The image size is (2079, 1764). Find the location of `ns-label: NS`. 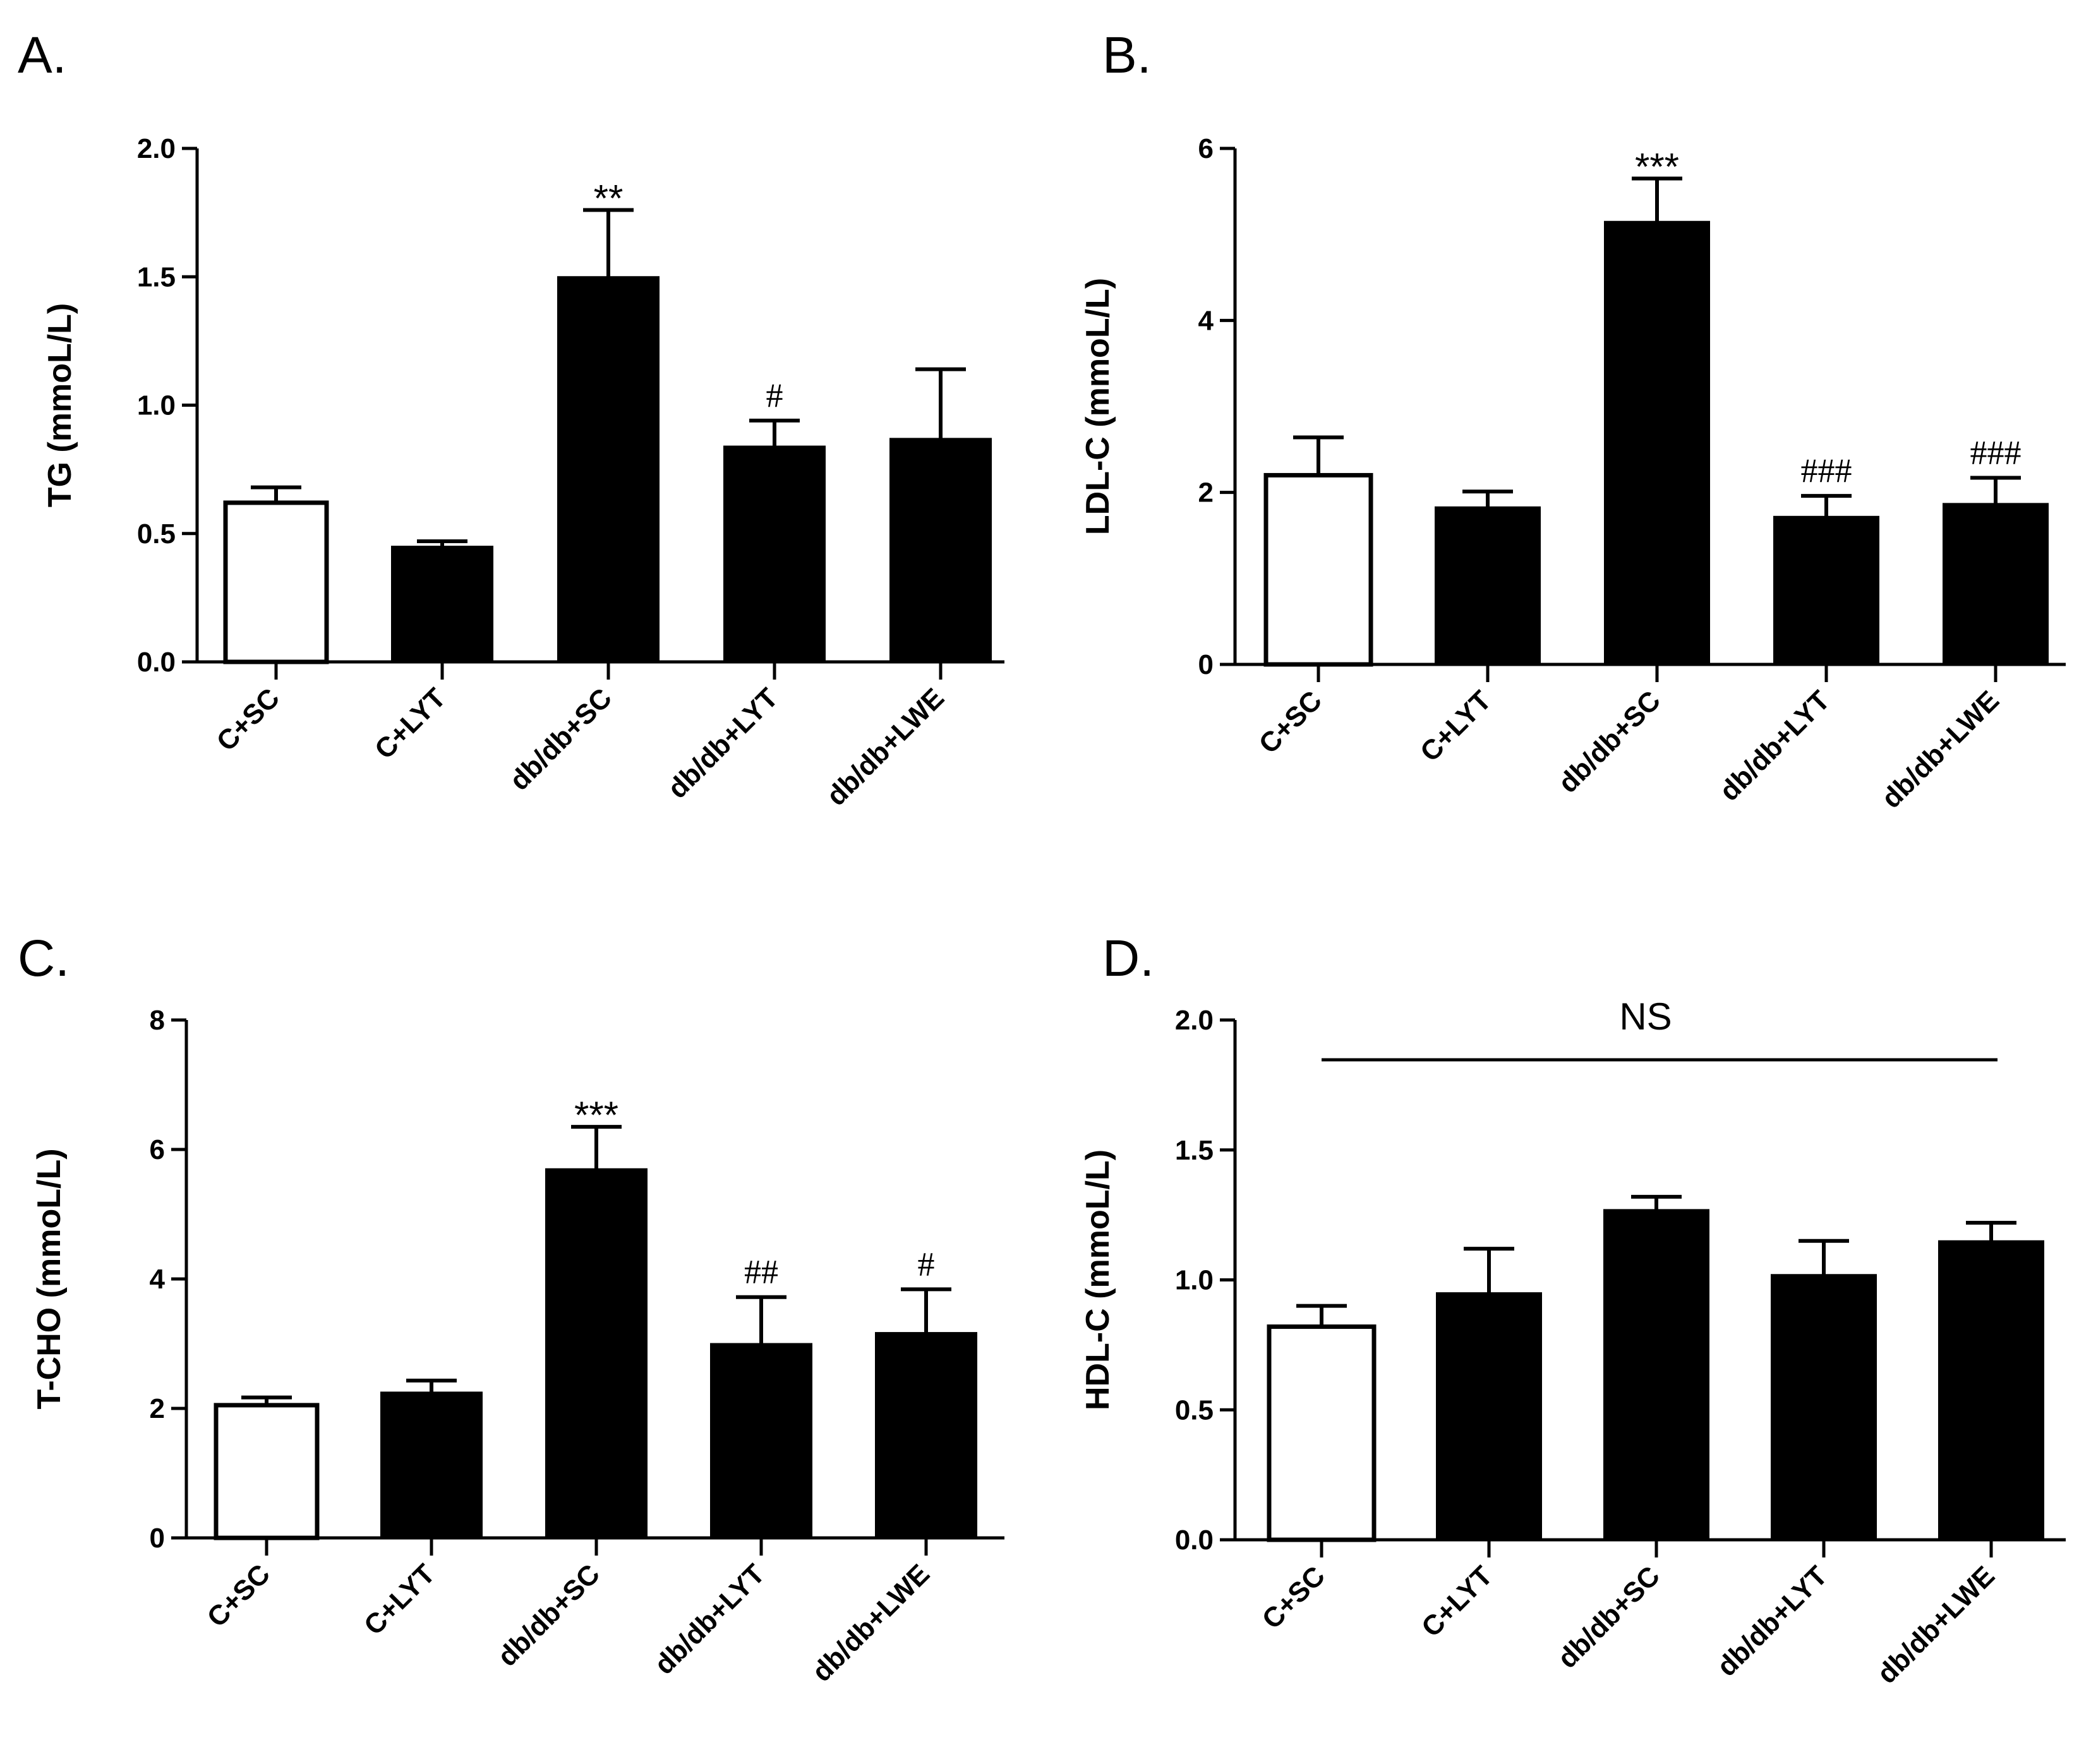

ns-label: NS is located at coordinates (1645, 1016).